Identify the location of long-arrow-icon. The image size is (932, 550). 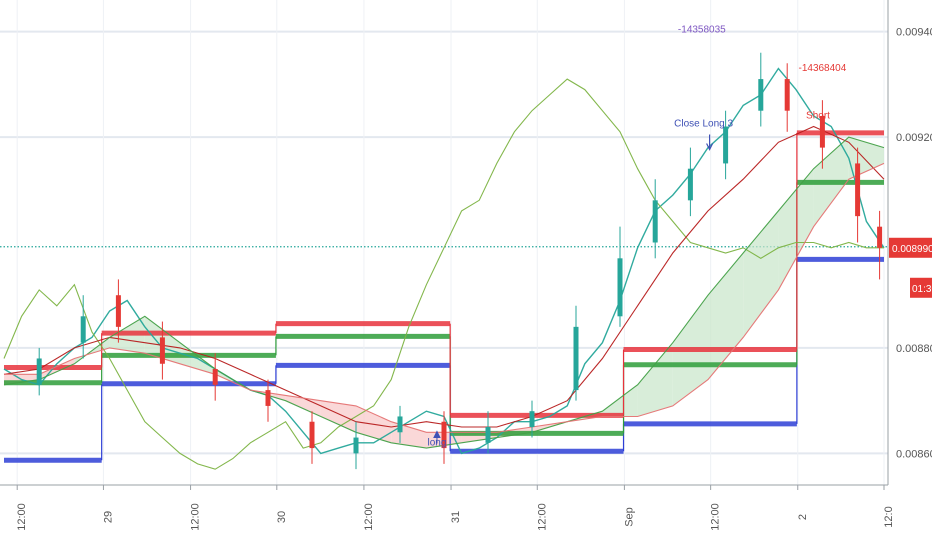
(437, 437).